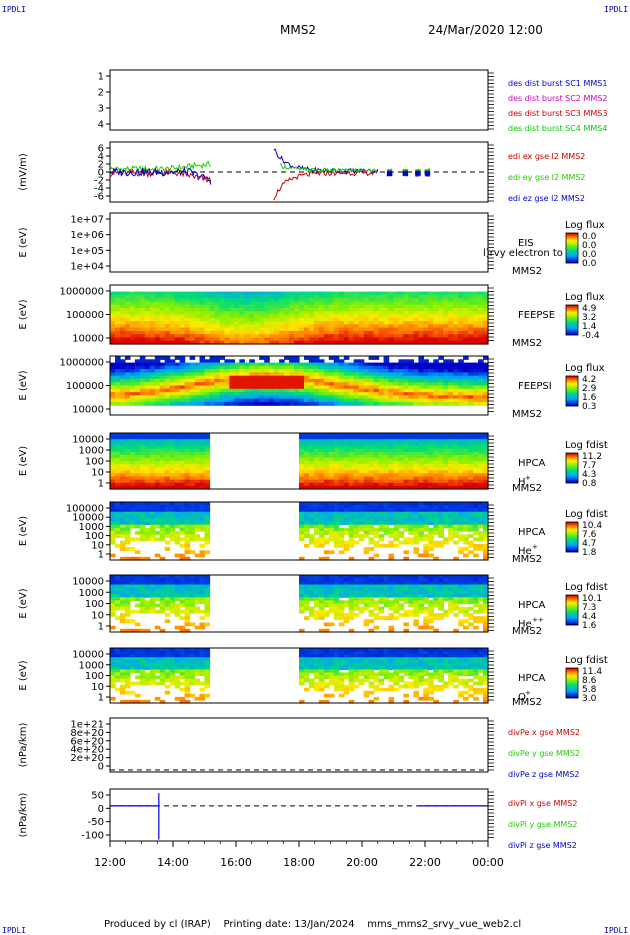 The width and height of the screenshot is (630, 935). What do you see at coordinates (525, 551) in the screenshot?
I see `species-label: He` at bounding box center [525, 551].